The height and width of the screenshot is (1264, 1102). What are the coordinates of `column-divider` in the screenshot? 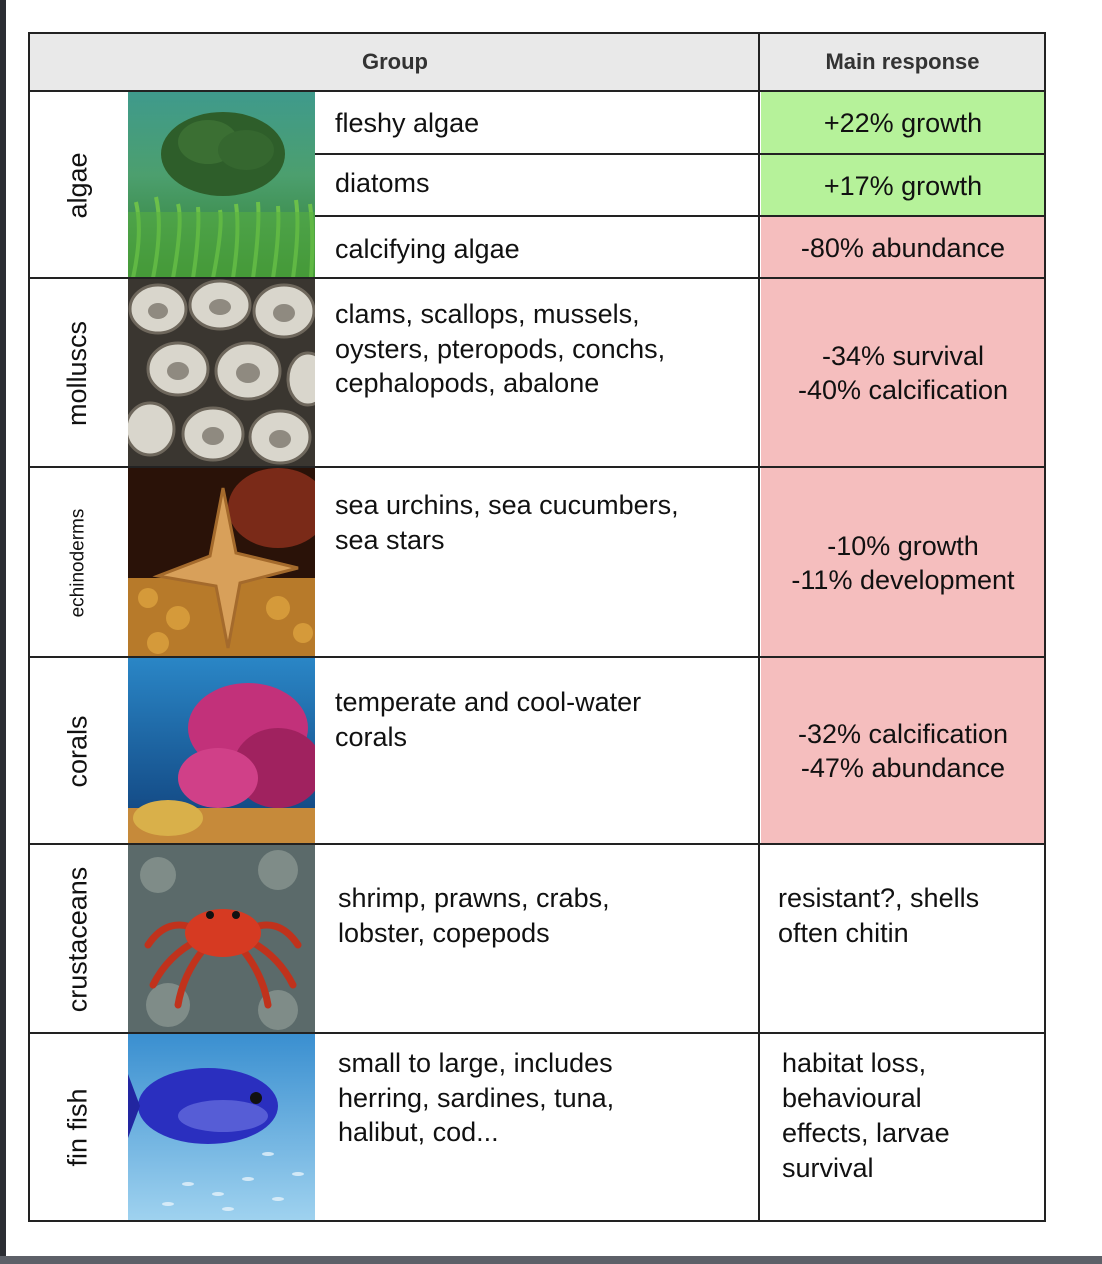 It's located at (759, 627).